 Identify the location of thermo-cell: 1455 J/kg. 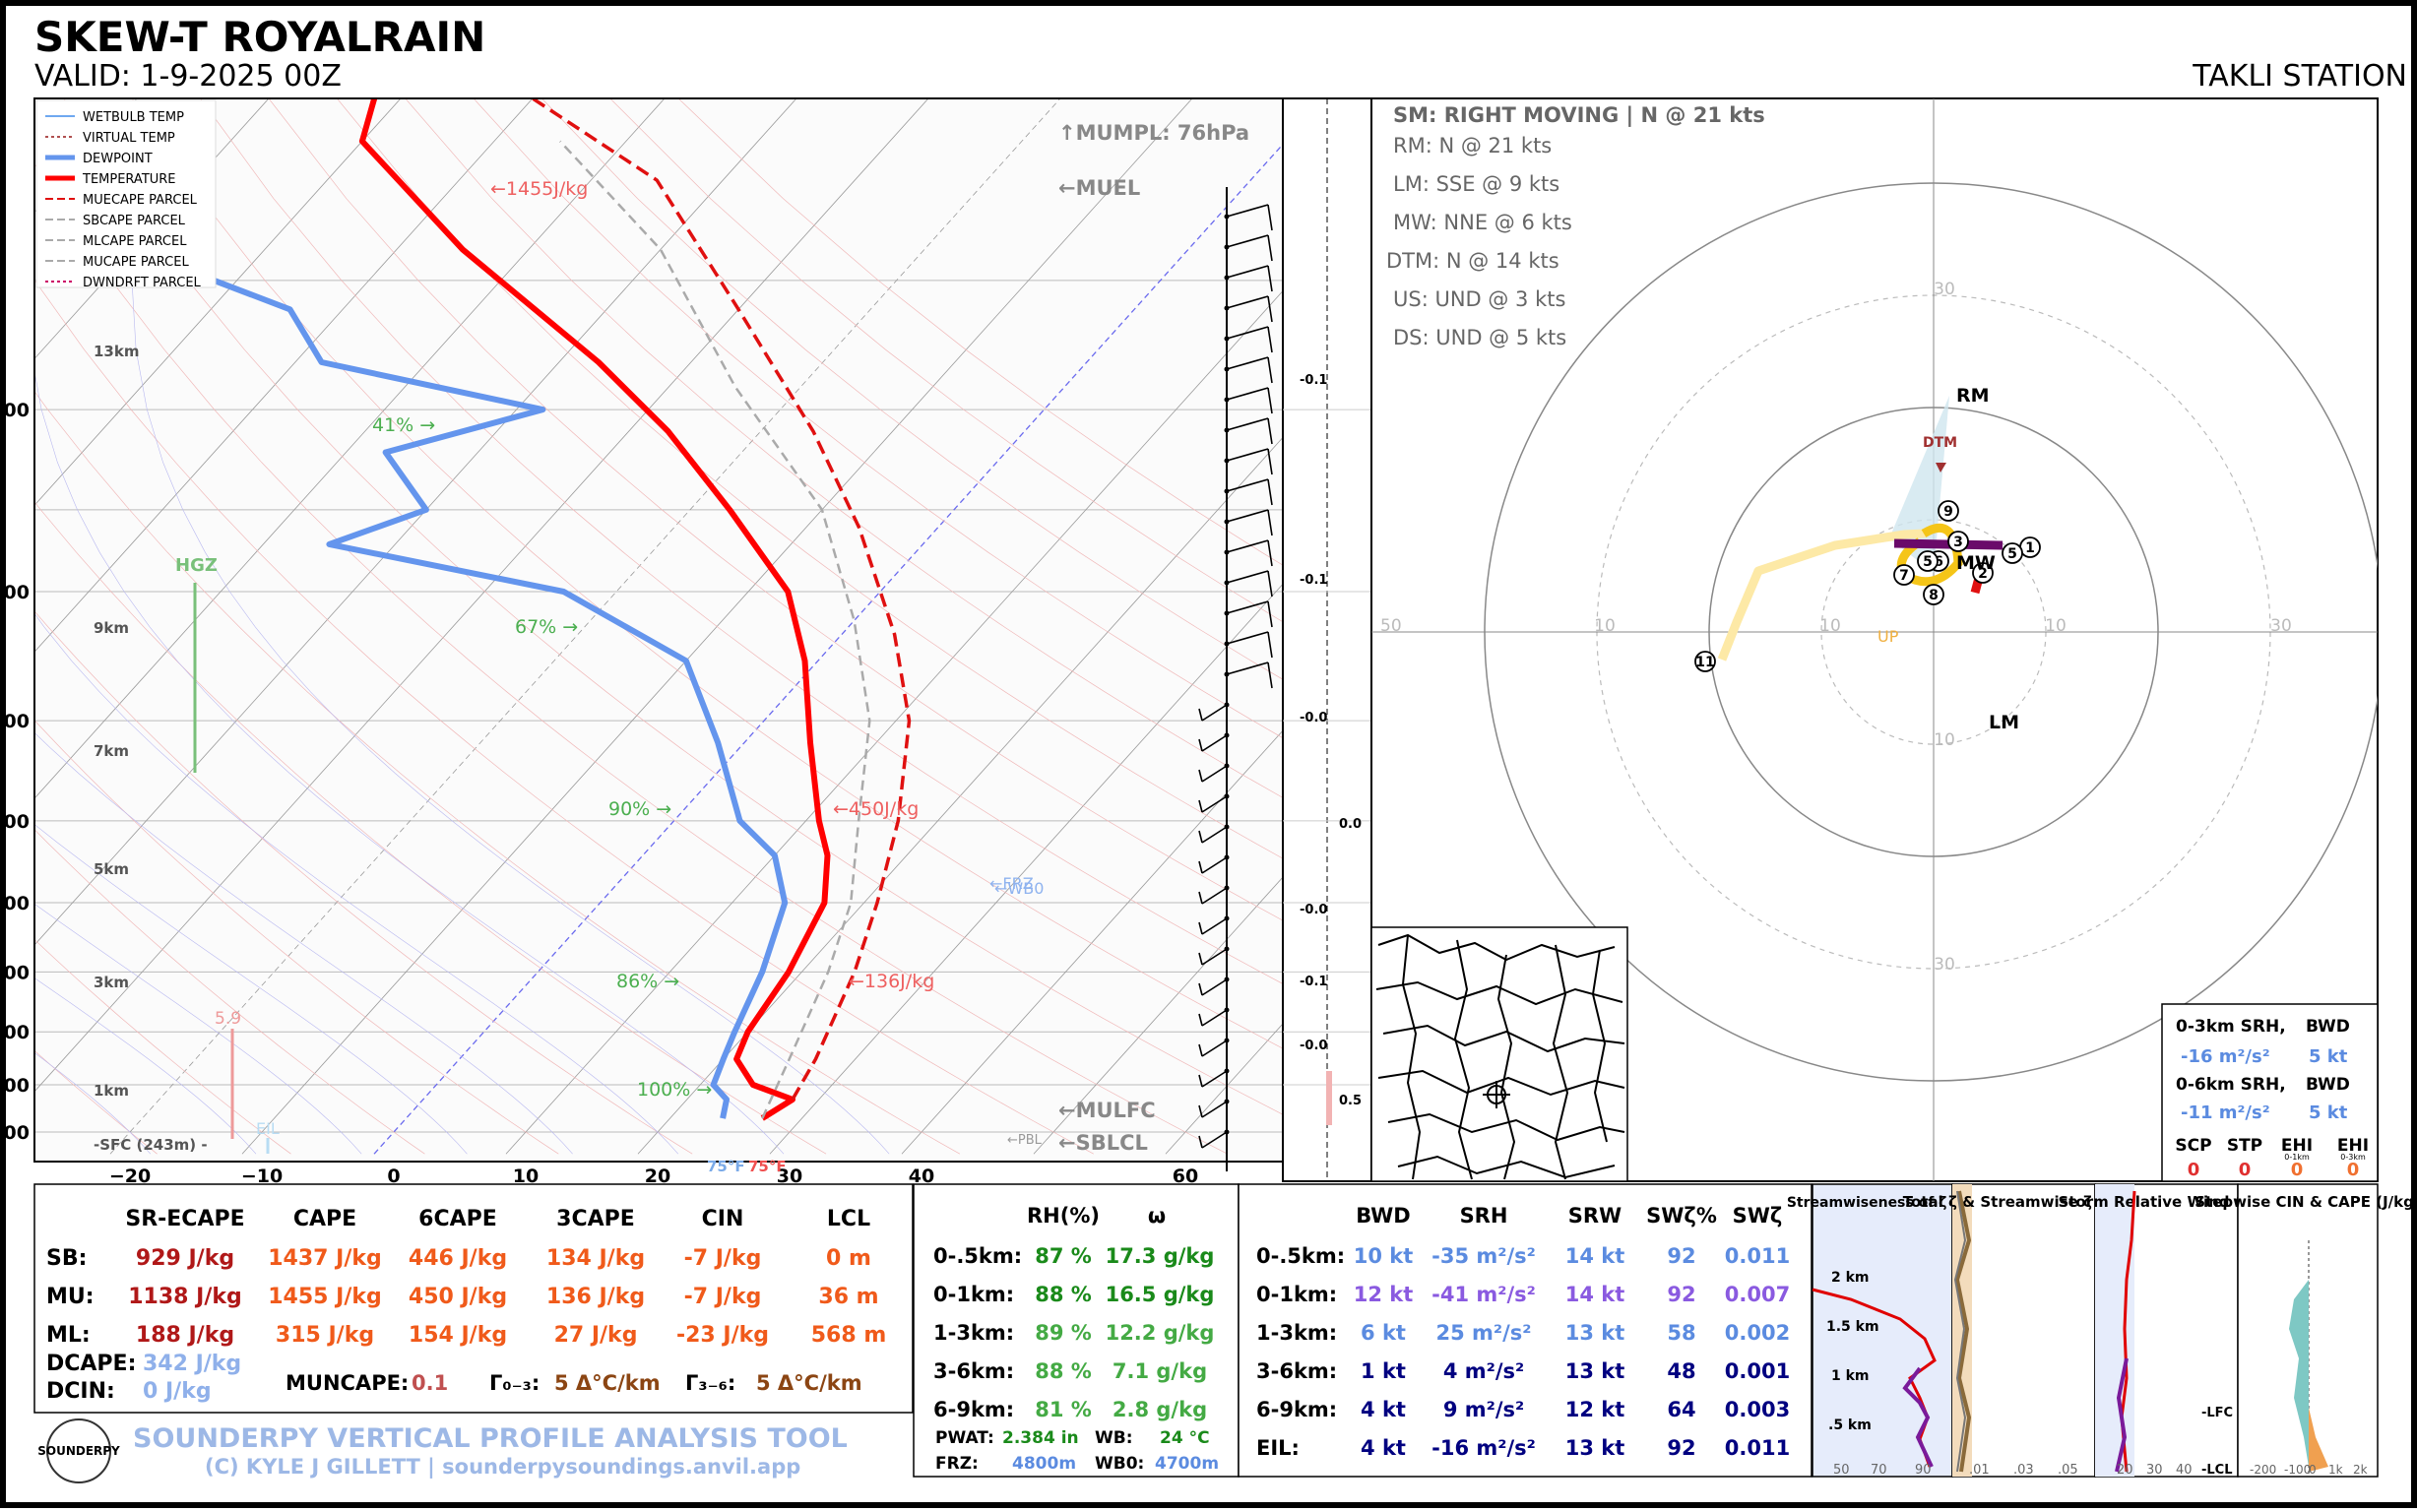
(325, 1297).